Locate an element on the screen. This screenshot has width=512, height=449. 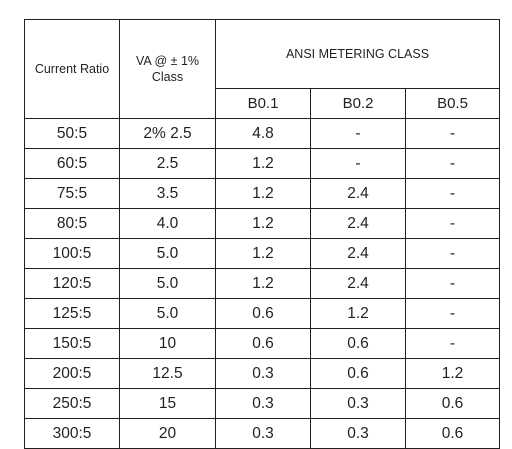
cell-va-class: 2.5 is located at coordinates (167, 163).